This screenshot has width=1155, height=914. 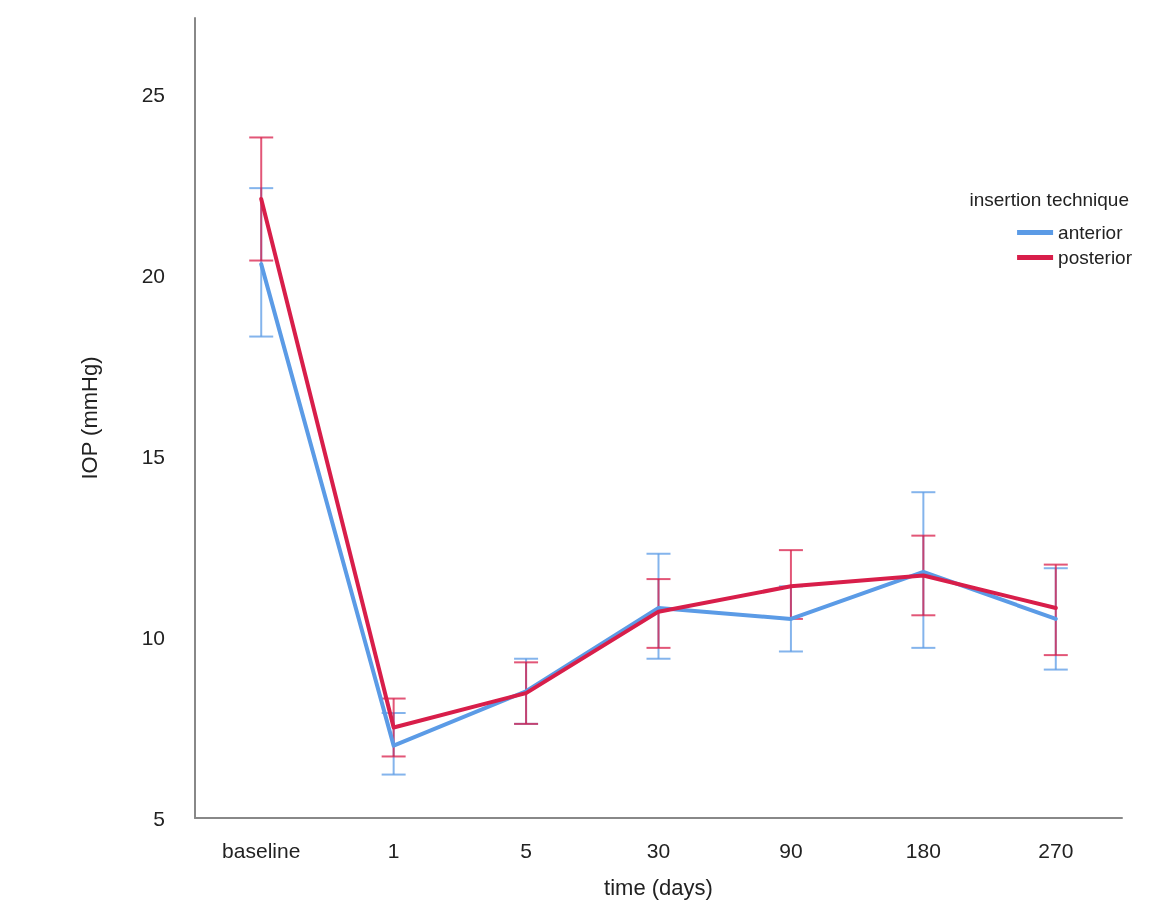 What do you see at coordinates (261, 850) in the screenshot?
I see `x-tick-label: baseline` at bounding box center [261, 850].